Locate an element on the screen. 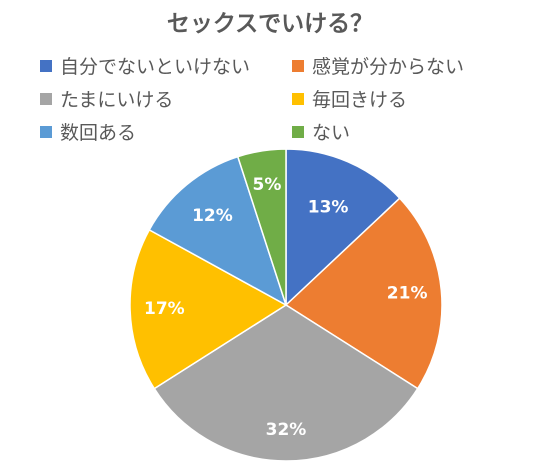 The height and width of the screenshot is (466, 540). legend-label: 数回ある is located at coordinates (98, 133).